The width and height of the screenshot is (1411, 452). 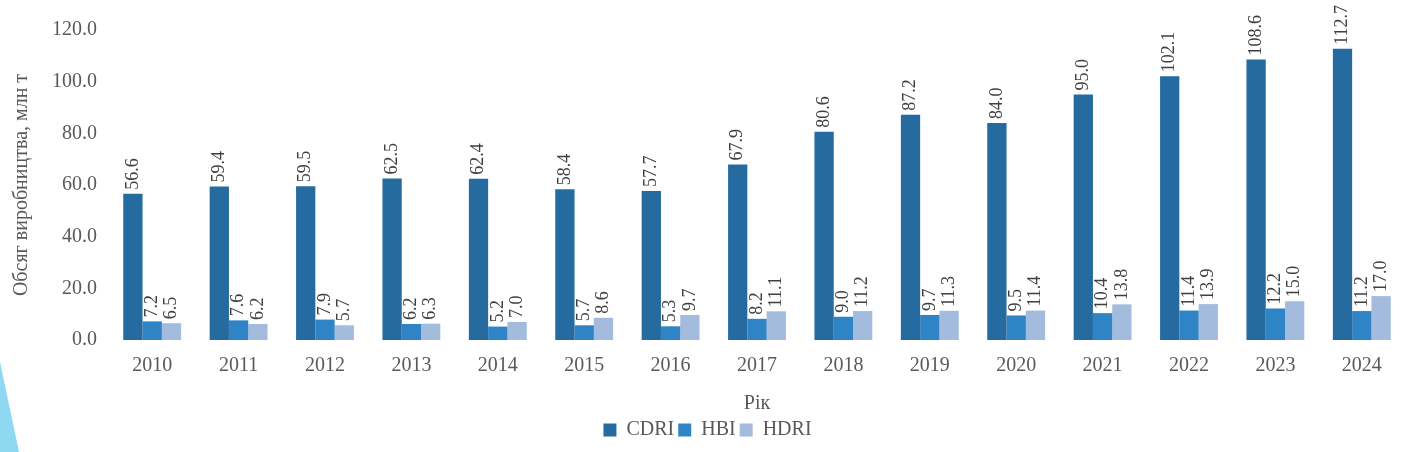 I want to click on legend-label: CDRI, so click(x=650, y=428).